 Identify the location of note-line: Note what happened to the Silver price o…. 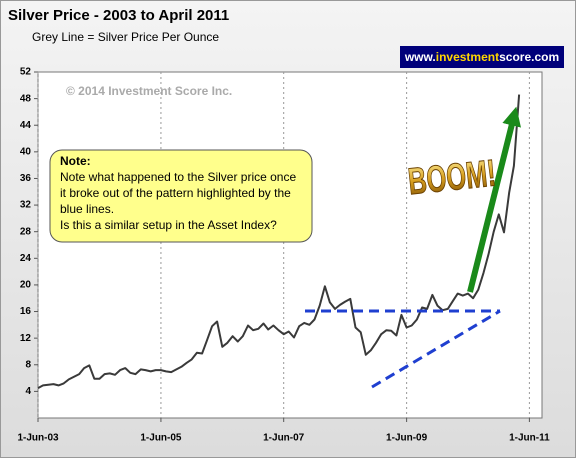
(178, 177).